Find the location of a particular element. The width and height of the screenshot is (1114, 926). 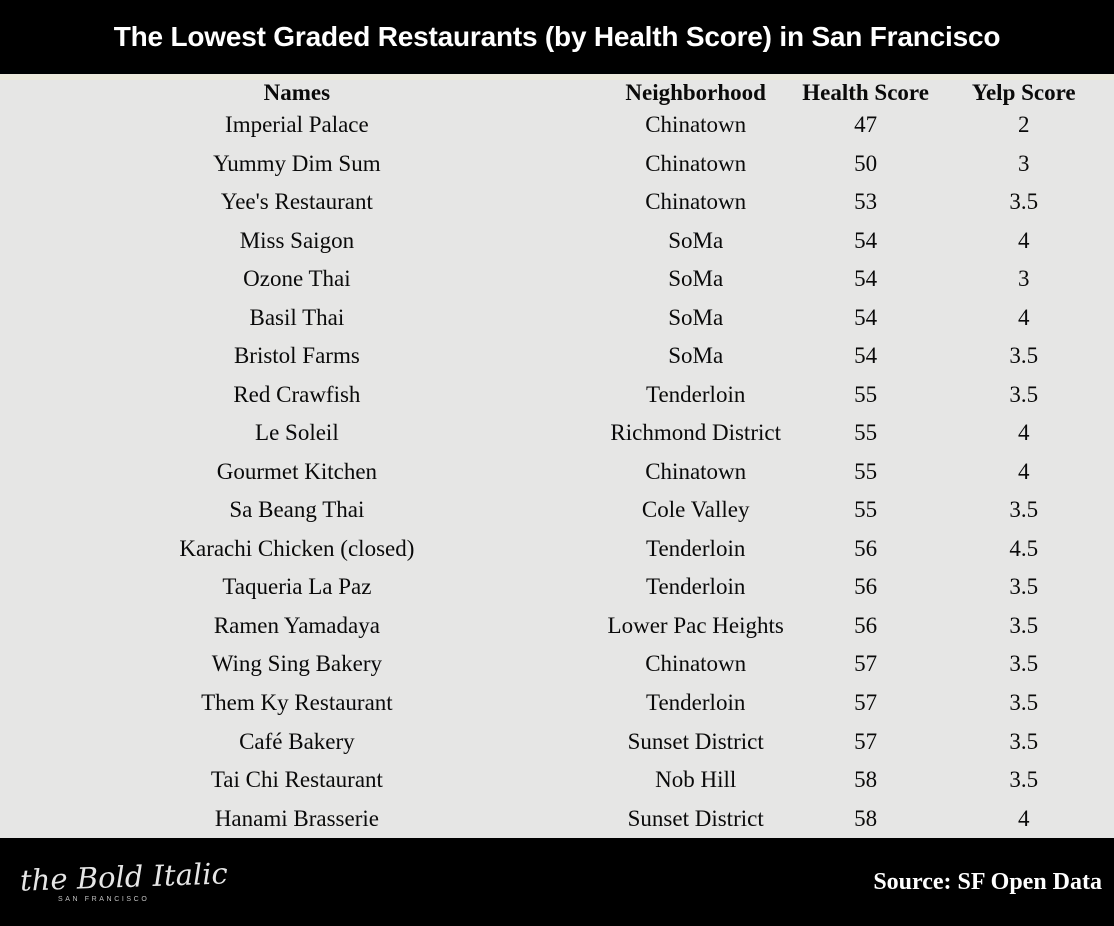

table-row: Taqueria La Paz Tenderloin 56 3.5 is located at coordinates (557, 587).